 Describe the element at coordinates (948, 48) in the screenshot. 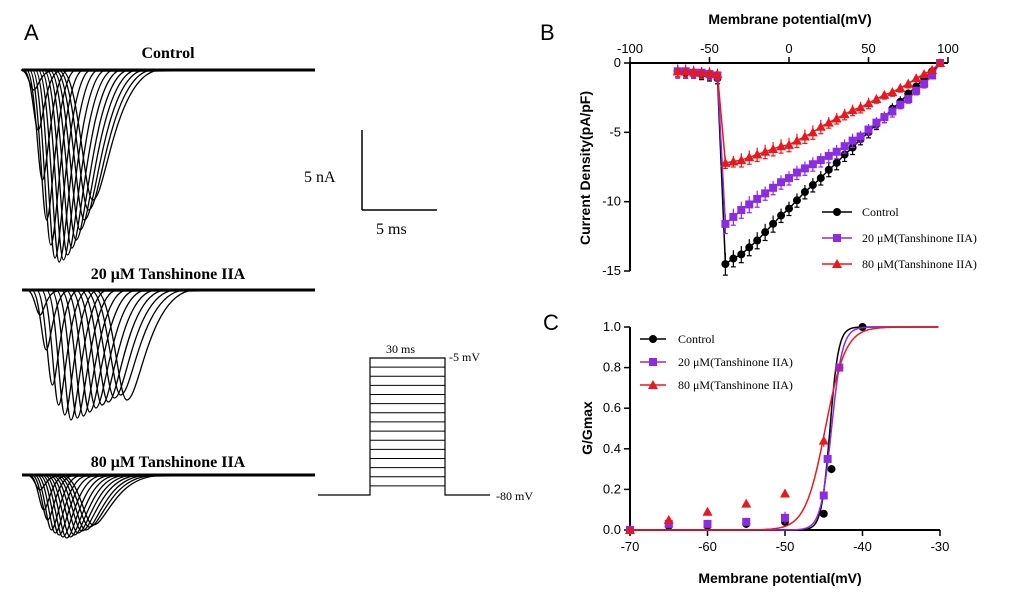

I see `x-tick-label: 100` at that location.